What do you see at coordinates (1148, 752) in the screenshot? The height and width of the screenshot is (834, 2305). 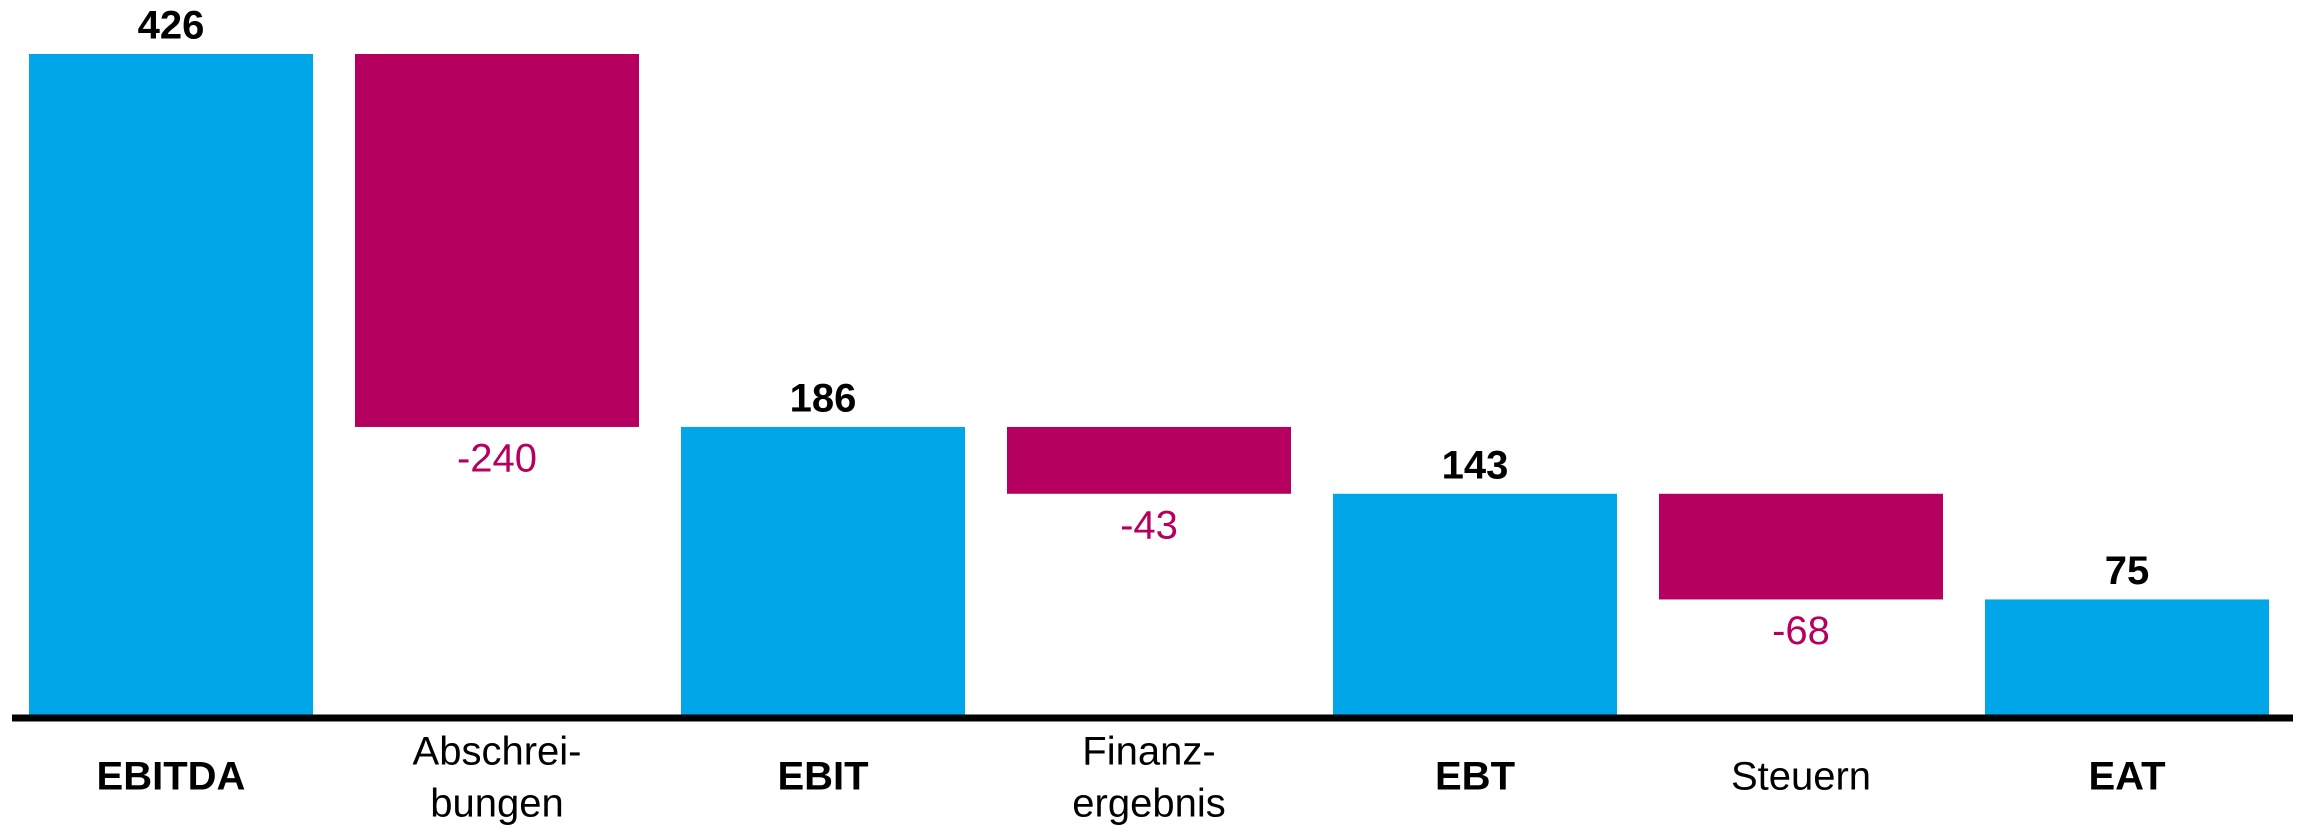 I see `x-tick-label: Finanz-` at bounding box center [1148, 752].